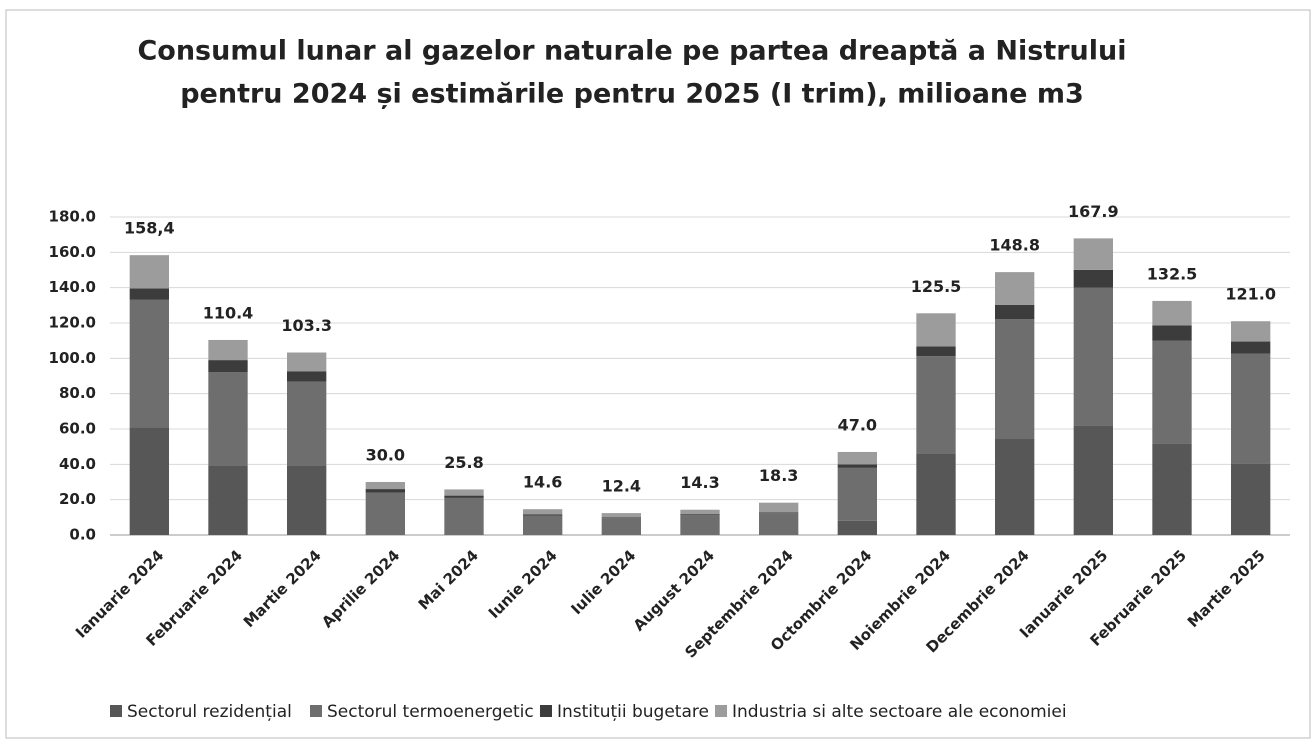  What do you see at coordinates (542, 482) in the screenshot?
I see `total-label: 14.6` at bounding box center [542, 482].